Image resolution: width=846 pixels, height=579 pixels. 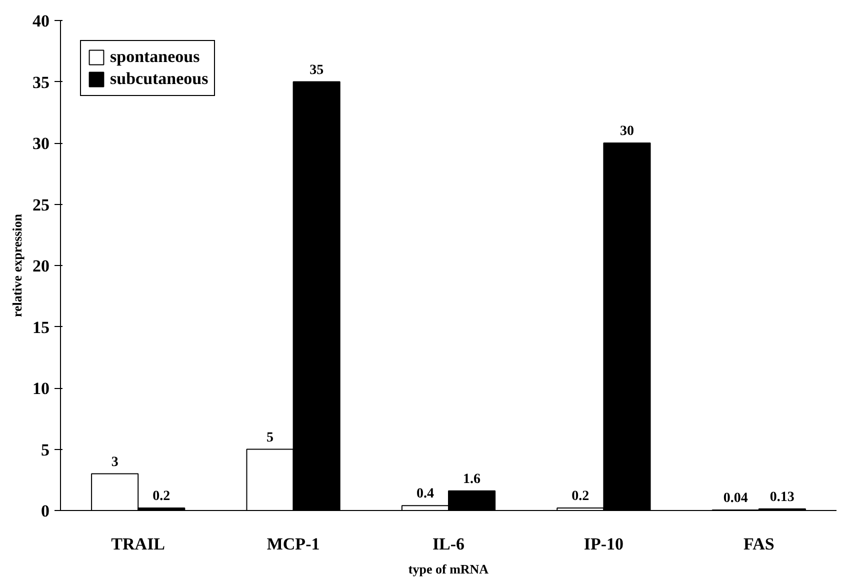 I want to click on data-label: 0.4, so click(x=425, y=494).